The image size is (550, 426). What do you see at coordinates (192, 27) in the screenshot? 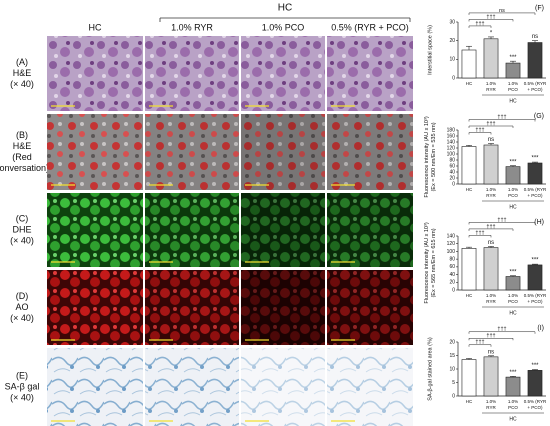
I see `column-header: 1.0% RYR` at bounding box center [192, 27].